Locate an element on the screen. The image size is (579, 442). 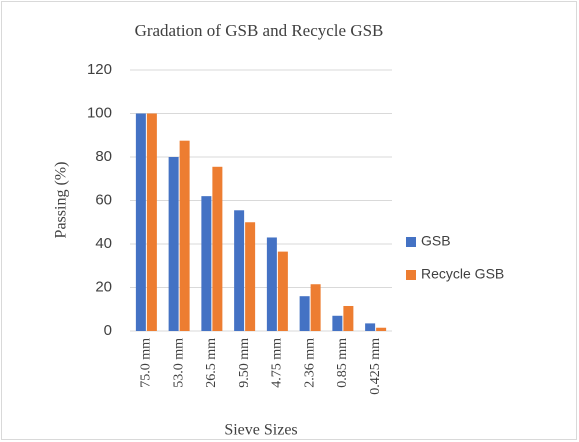
x-tick-label: 0.425 mm is located at coordinates (375, 366).